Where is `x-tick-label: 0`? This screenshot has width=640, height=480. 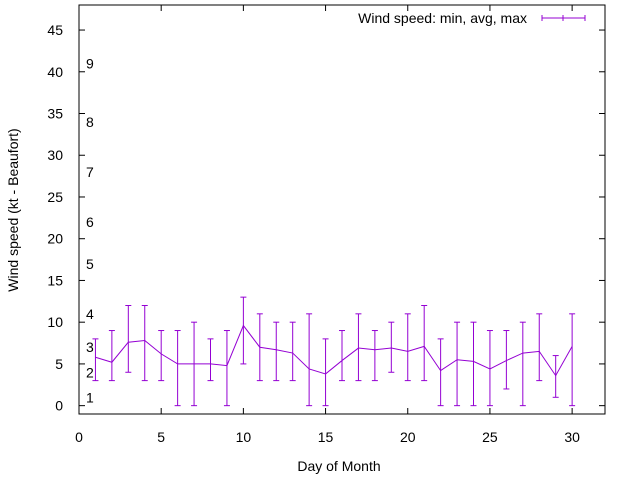 x-tick-label: 0 is located at coordinates (79, 437).